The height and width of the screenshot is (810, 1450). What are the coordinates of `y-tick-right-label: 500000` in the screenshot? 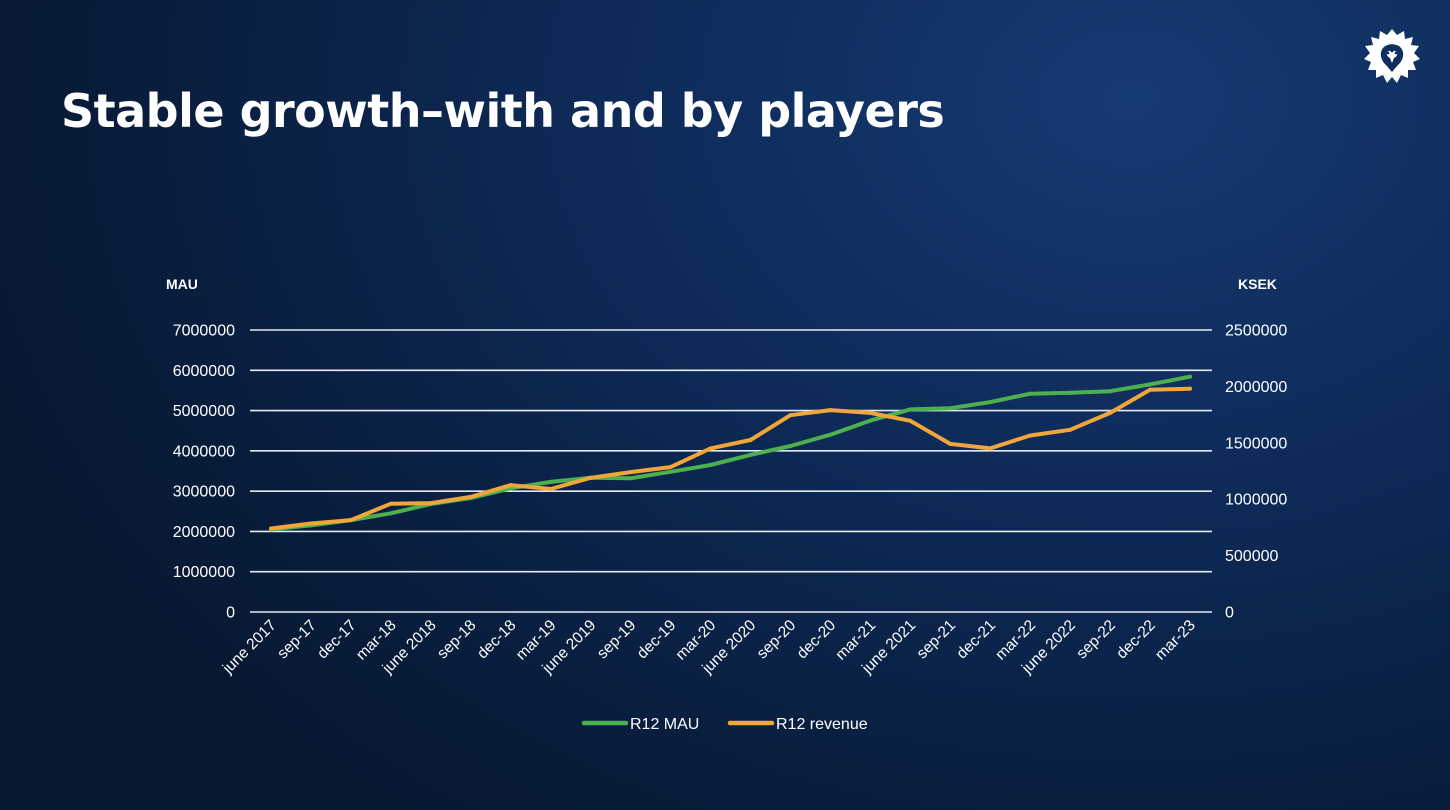 It's located at (1251, 556).